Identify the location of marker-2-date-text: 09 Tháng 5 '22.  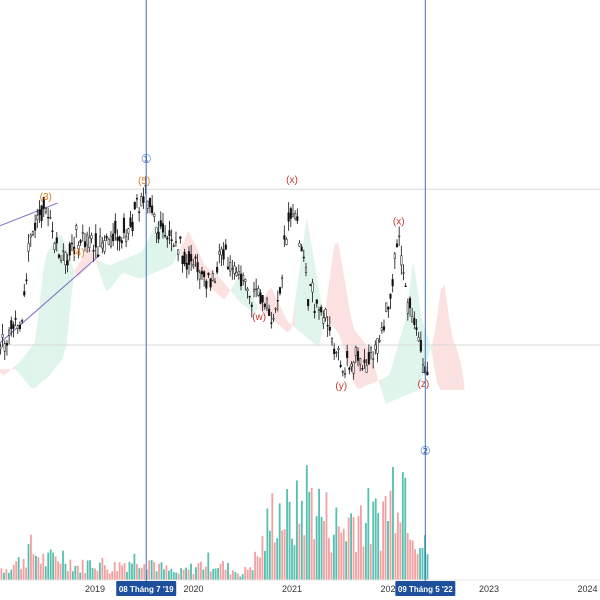
(425, 589).